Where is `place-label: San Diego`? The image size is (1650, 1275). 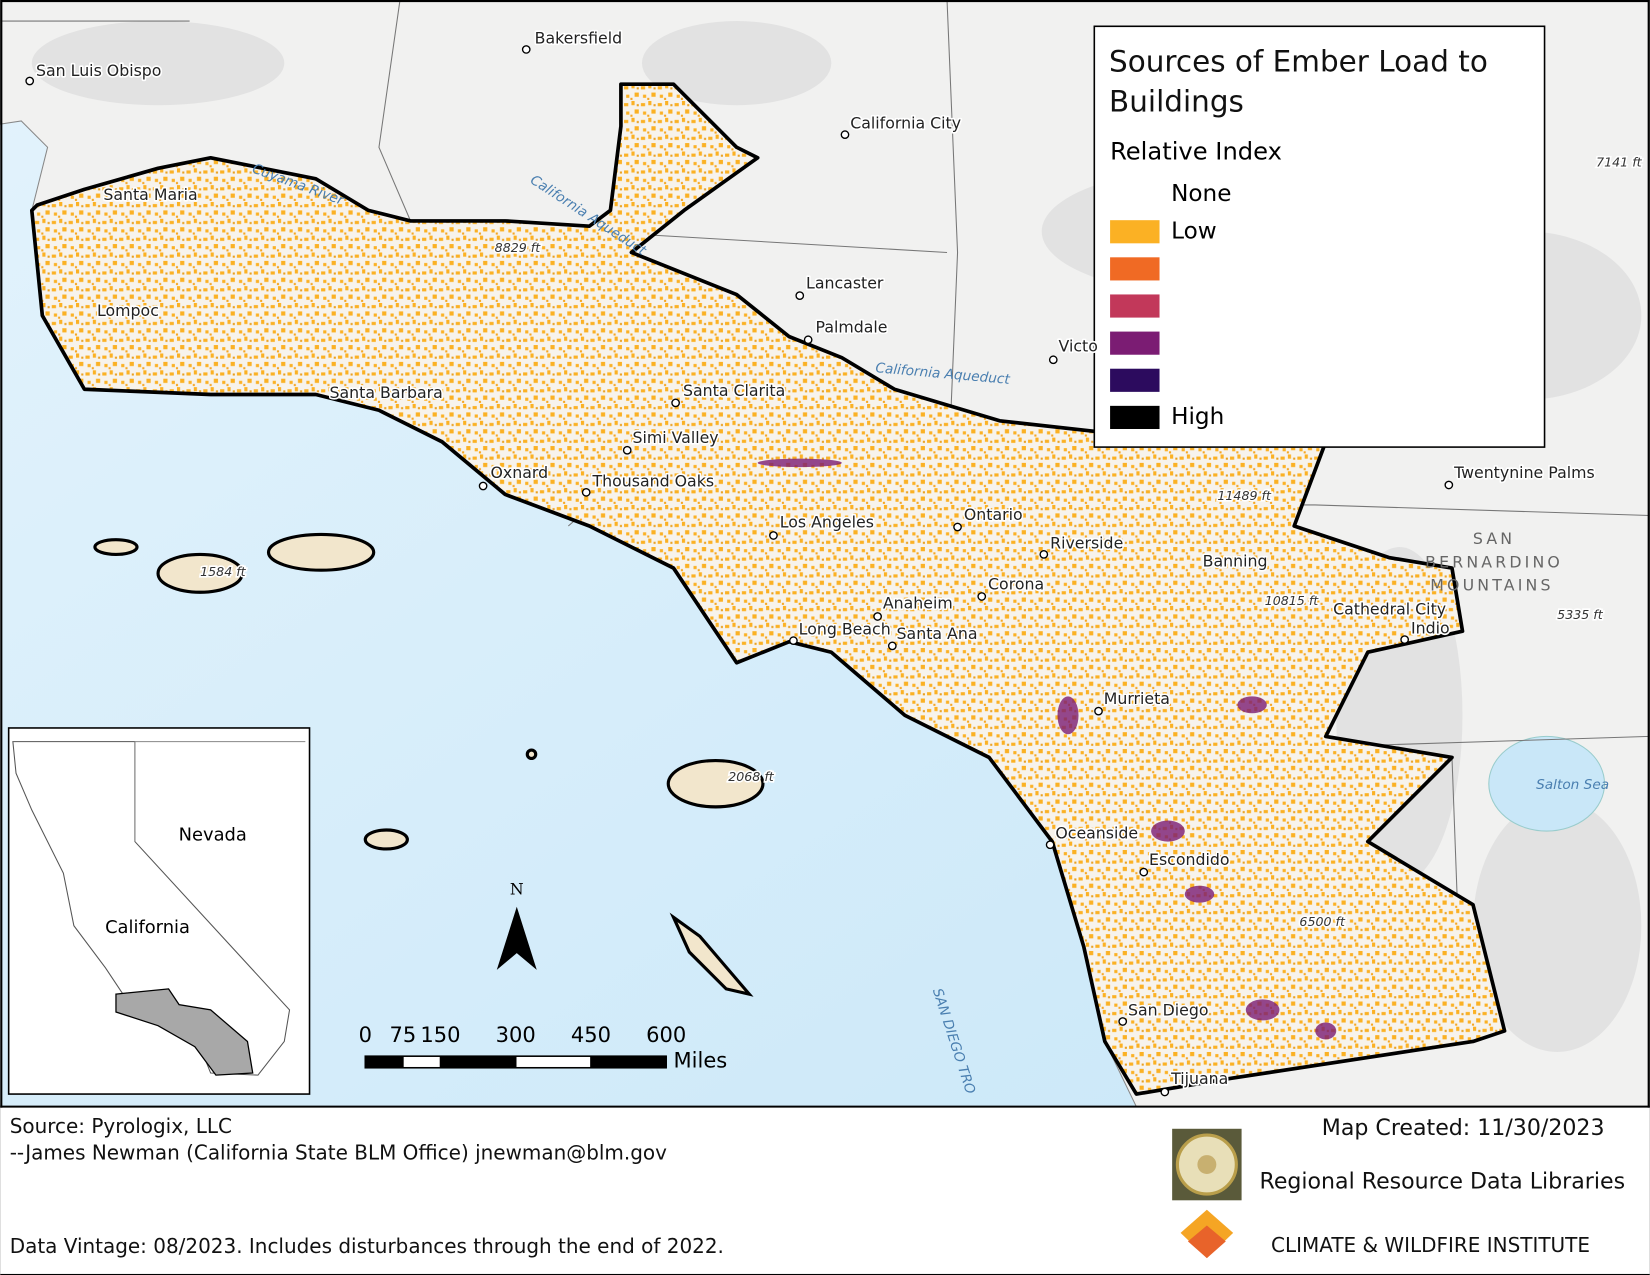
place-label: San Diego is located at coordinates (1168, 1009).